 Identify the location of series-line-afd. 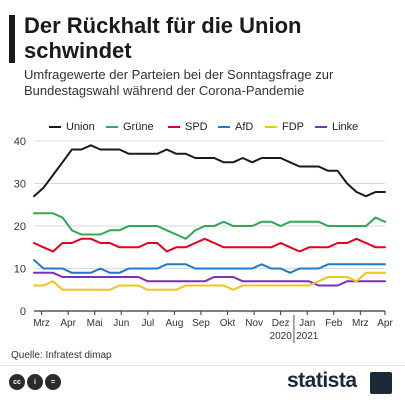
(209, 266).